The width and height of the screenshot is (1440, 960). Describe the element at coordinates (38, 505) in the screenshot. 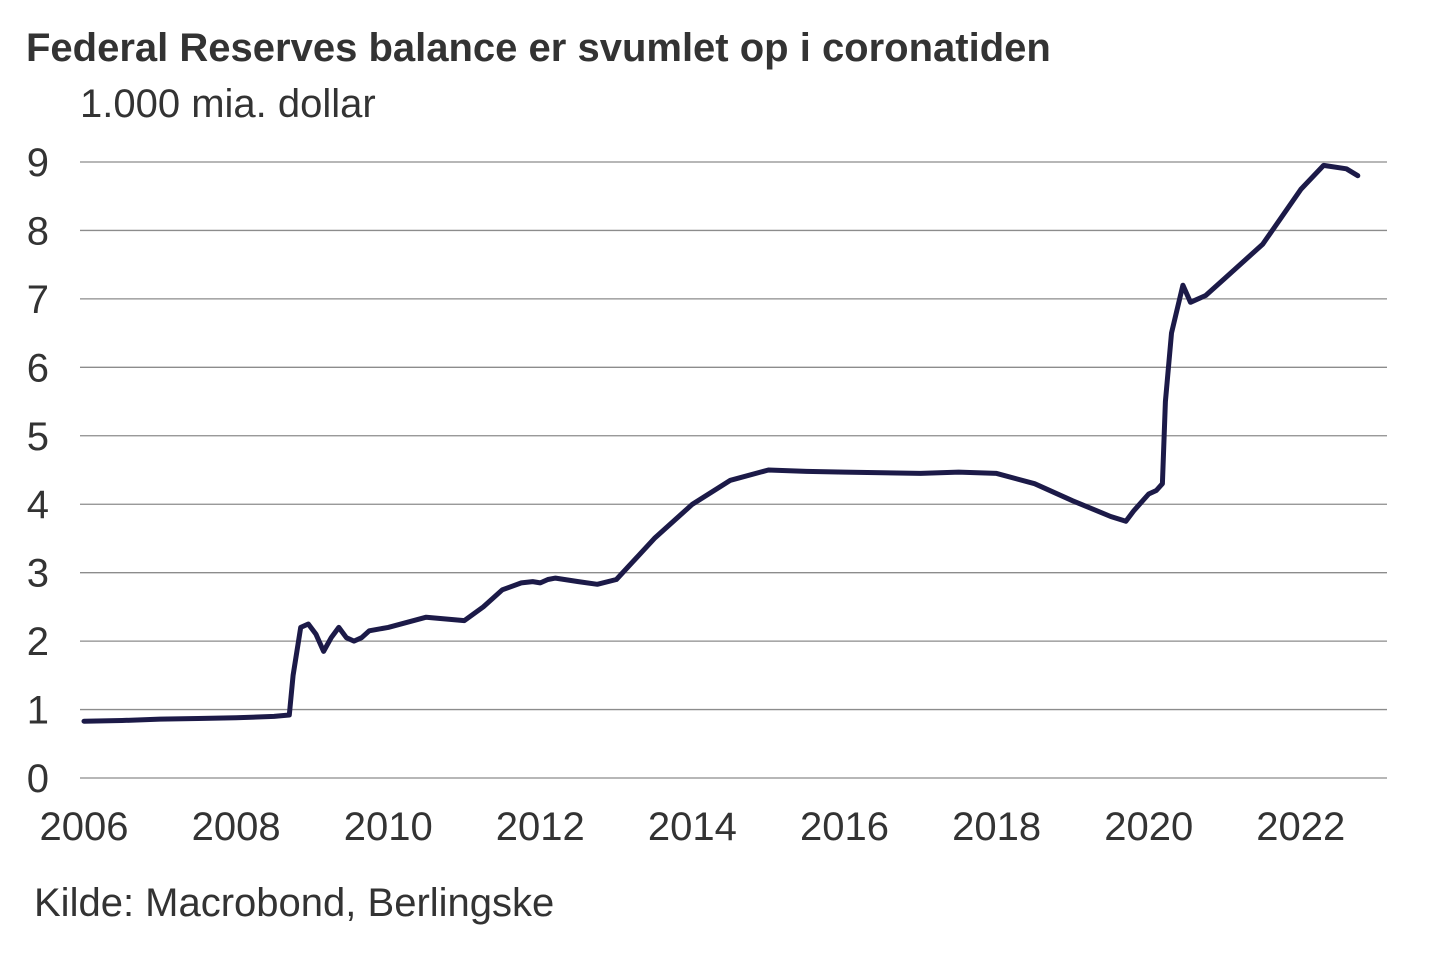

I see `y-tick-label-4: 4` at that location.